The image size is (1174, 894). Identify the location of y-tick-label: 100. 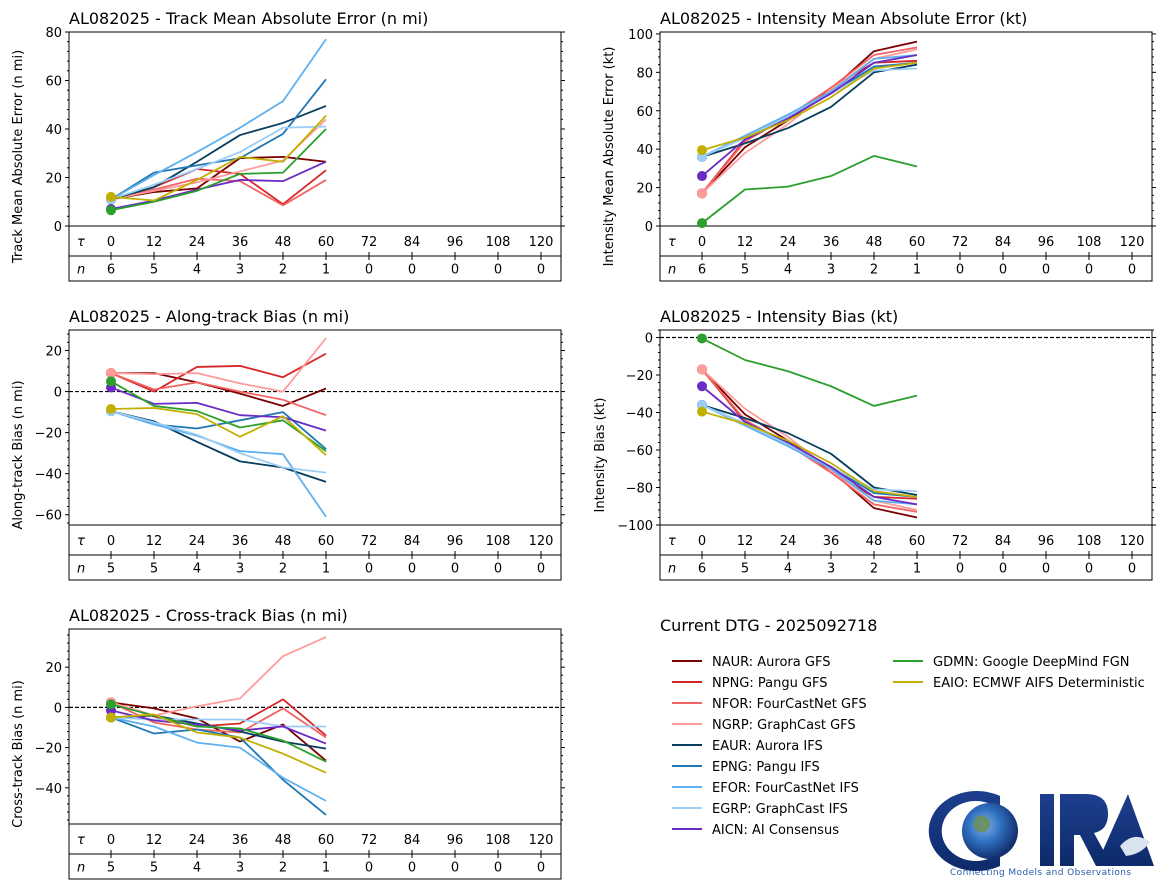
(640, 35).